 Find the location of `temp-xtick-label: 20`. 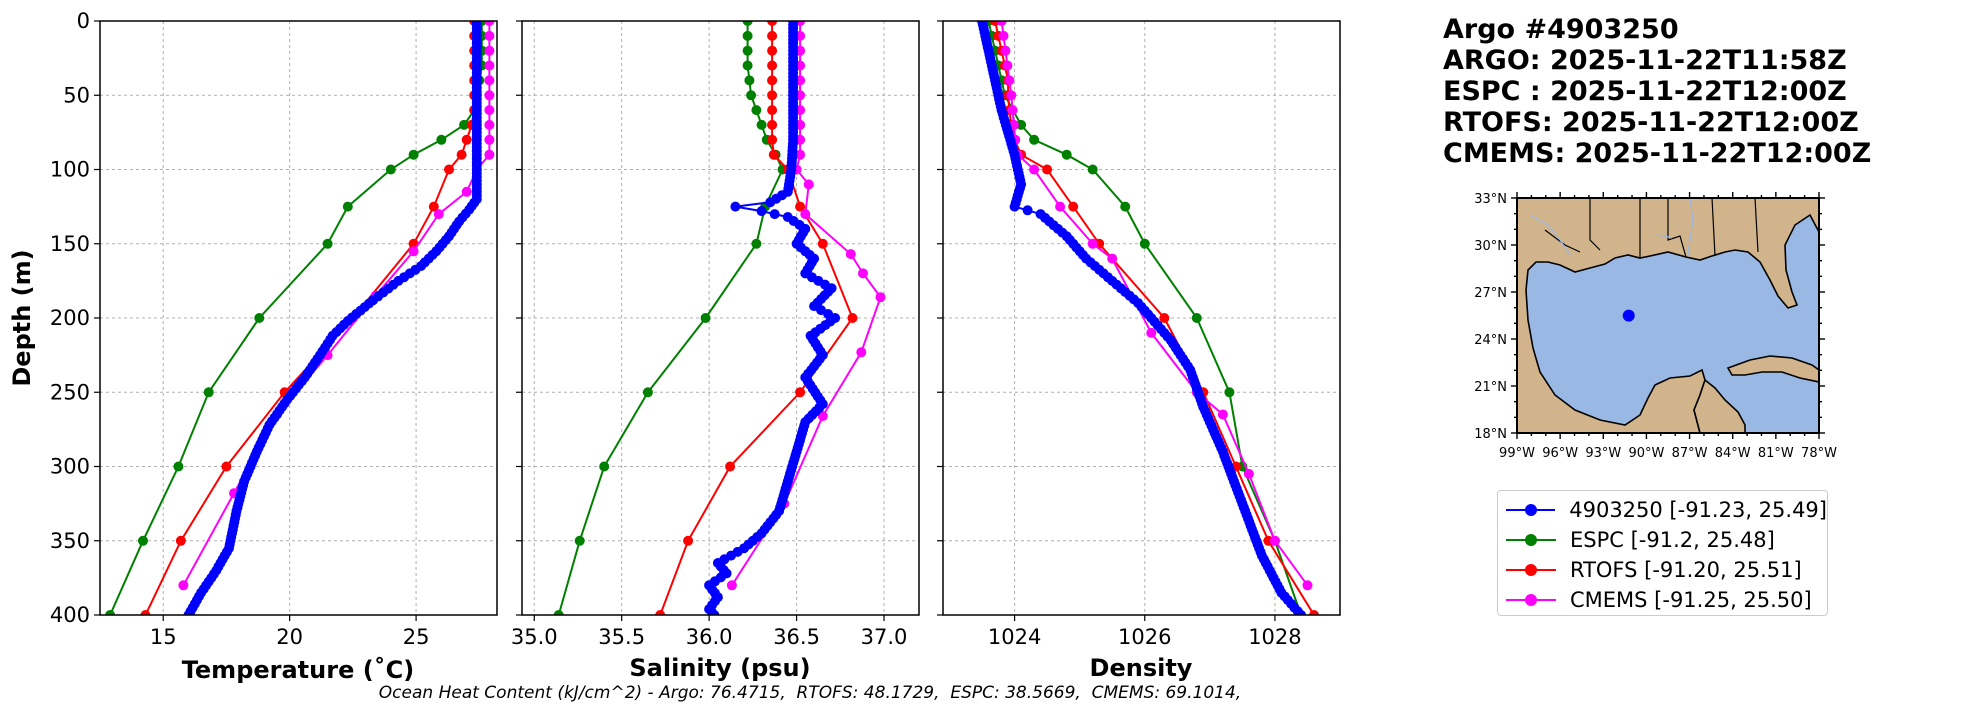

temp-xtick-label: 20 is located at coordinates (289, 637).